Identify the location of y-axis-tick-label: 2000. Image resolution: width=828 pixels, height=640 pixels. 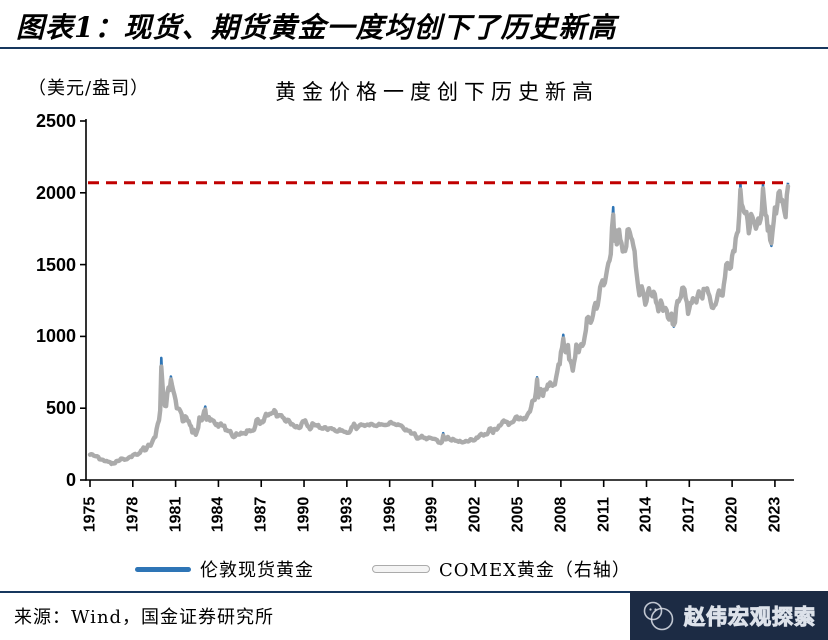
(55, 192).